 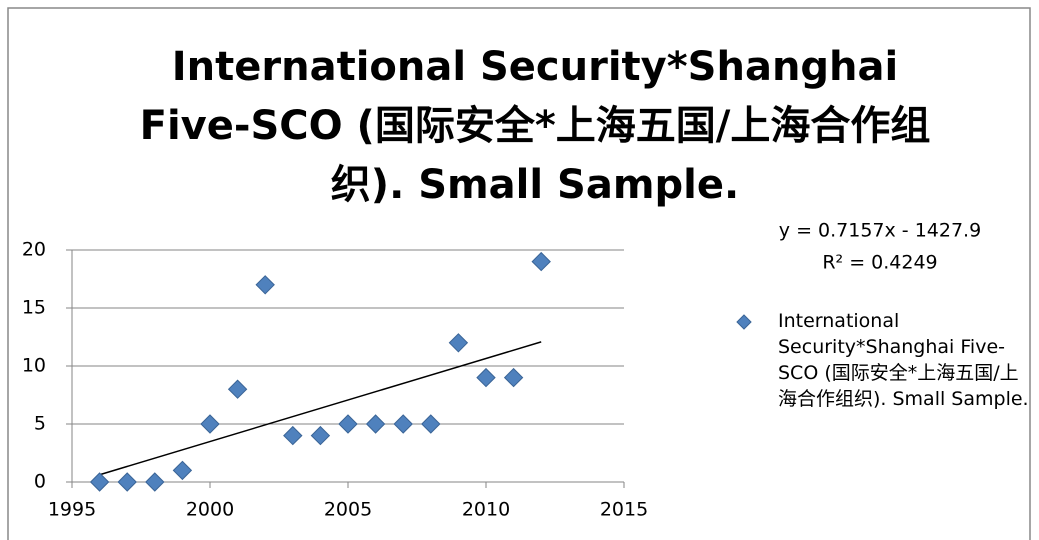 What do you see at coordinates (40, 424) in the screenshot?
I see `y-tick-label: 5` at bounding box center [40, 424].